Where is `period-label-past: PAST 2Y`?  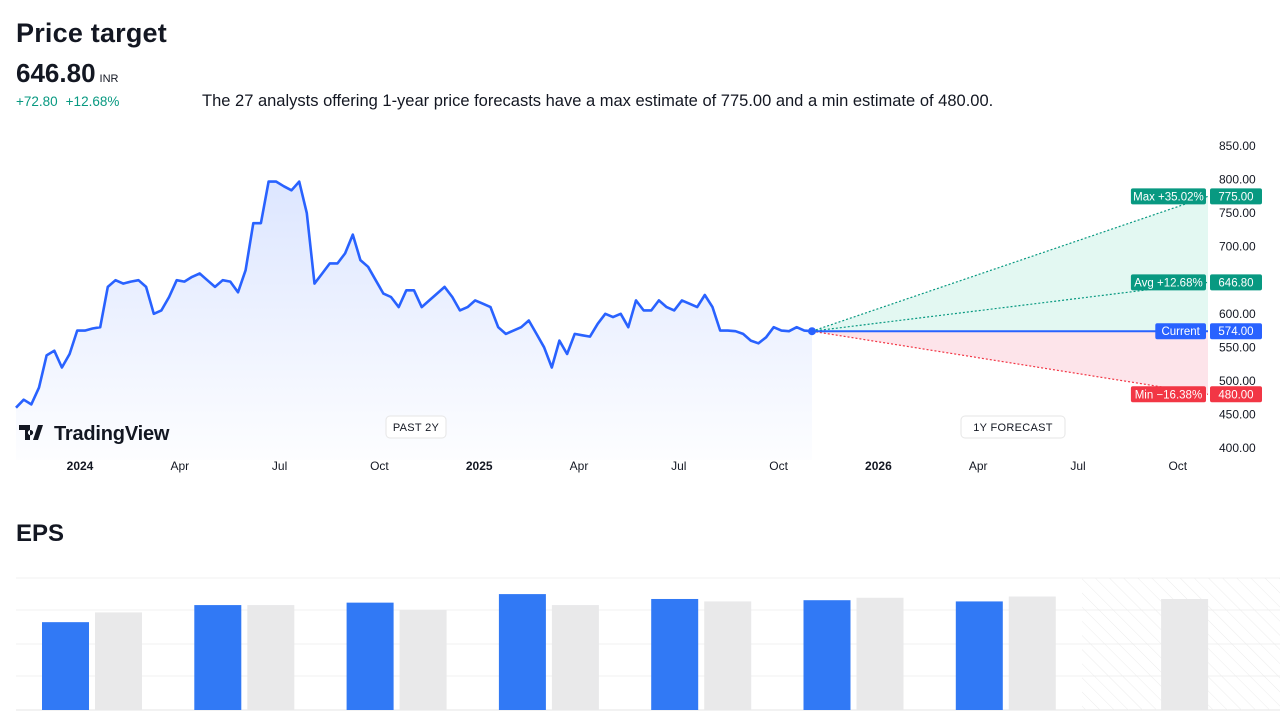 period-label-past: PAST 2Y is located at coordinates (416, 428).